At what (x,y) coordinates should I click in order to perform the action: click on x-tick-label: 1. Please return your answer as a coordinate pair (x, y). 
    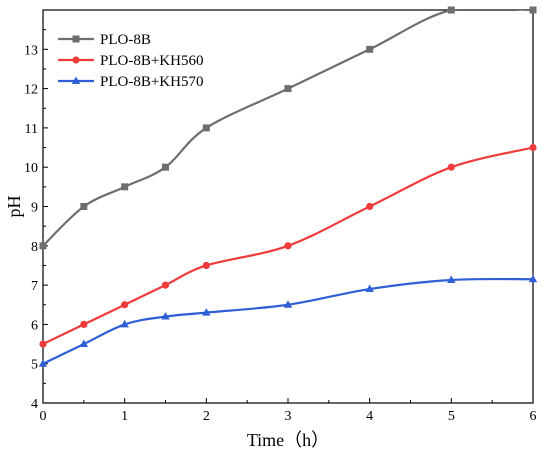
    Looking at the image, I should click on (124, 416).